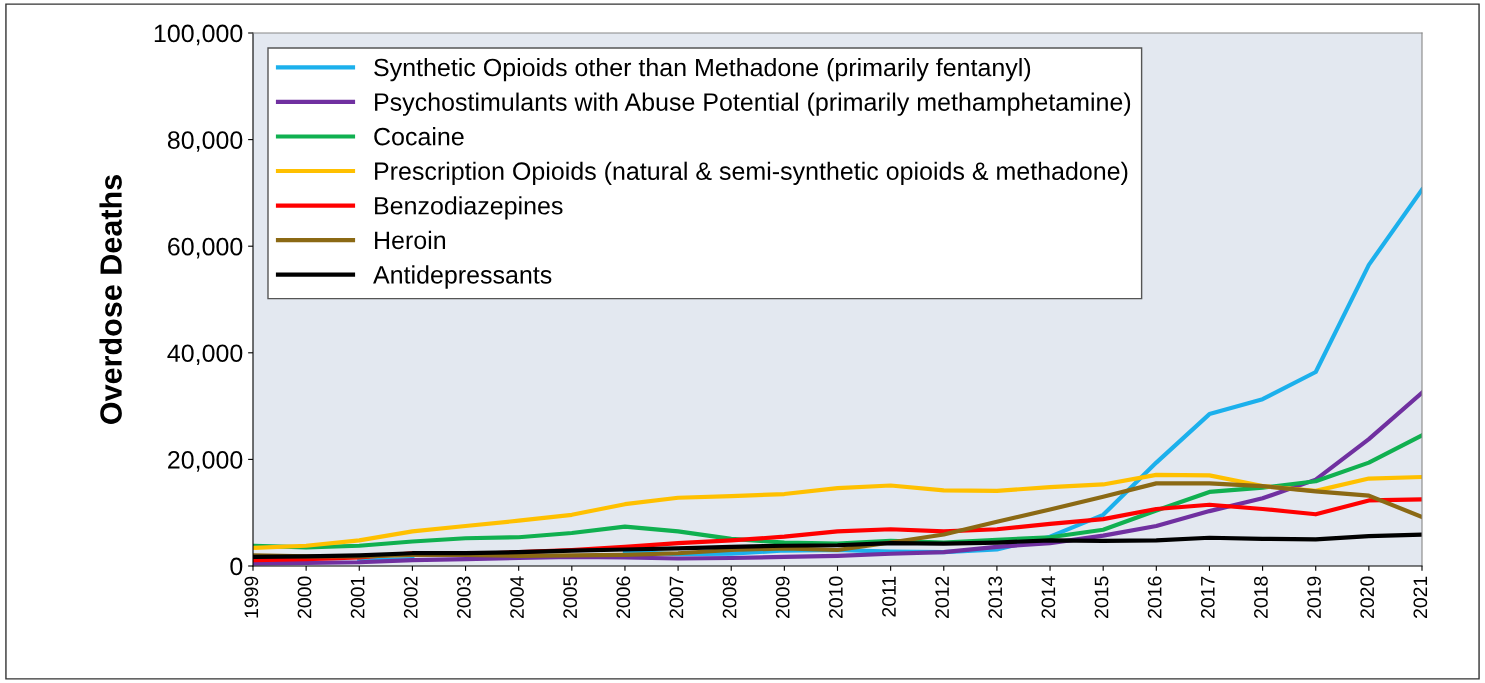 The height and width of the screenshot is (683, 1485). Describe the element at coordinates (1207, 597) in the screenshot. I see `x-tick-label: 2017` at that location.